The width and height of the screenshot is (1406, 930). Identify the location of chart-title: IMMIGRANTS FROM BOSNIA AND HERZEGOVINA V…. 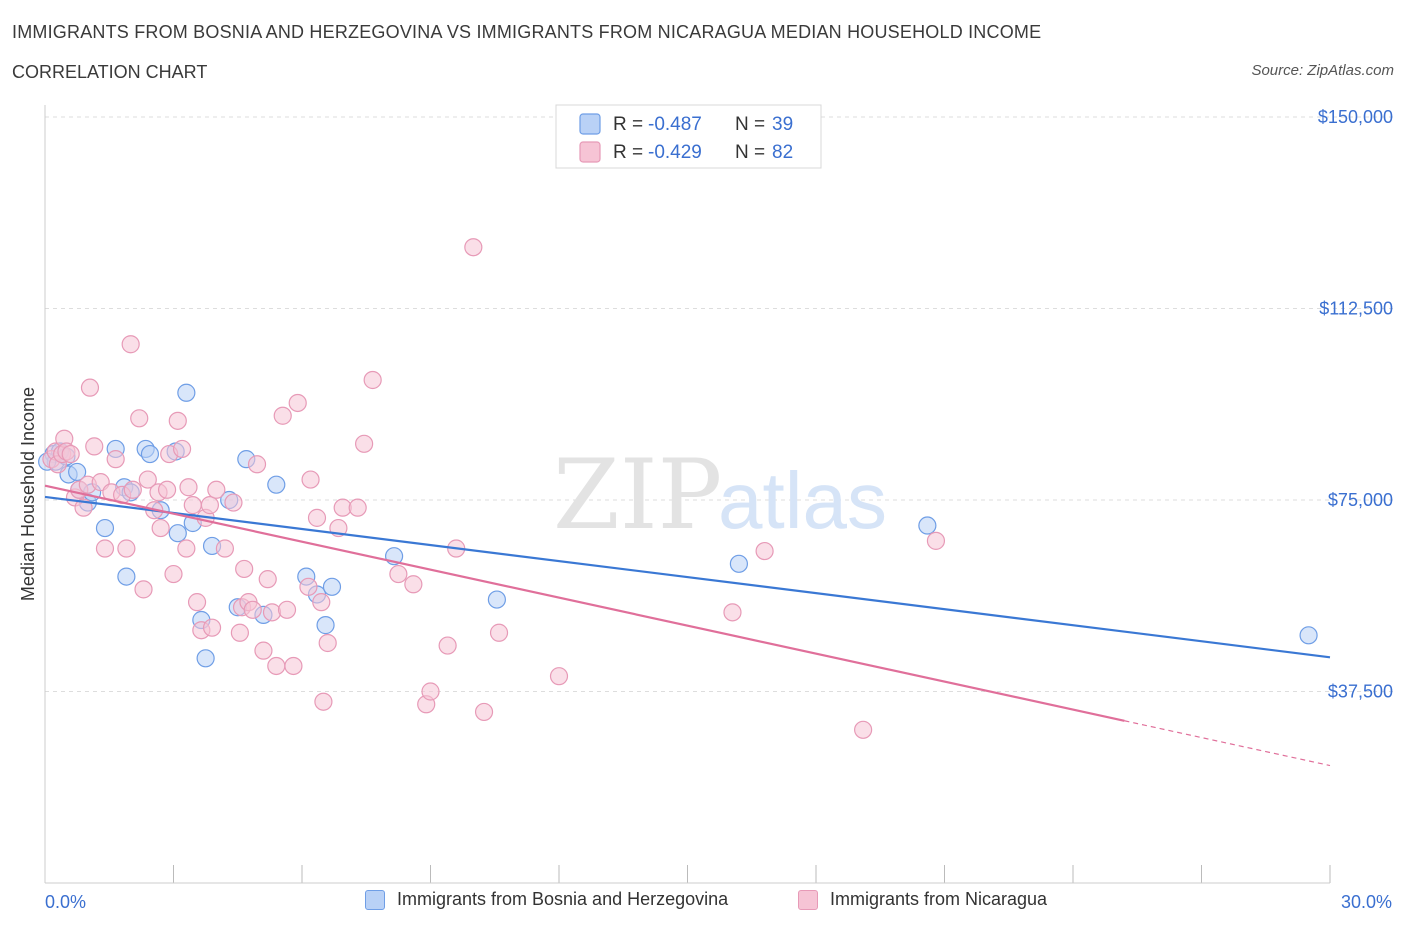
(527, 32).